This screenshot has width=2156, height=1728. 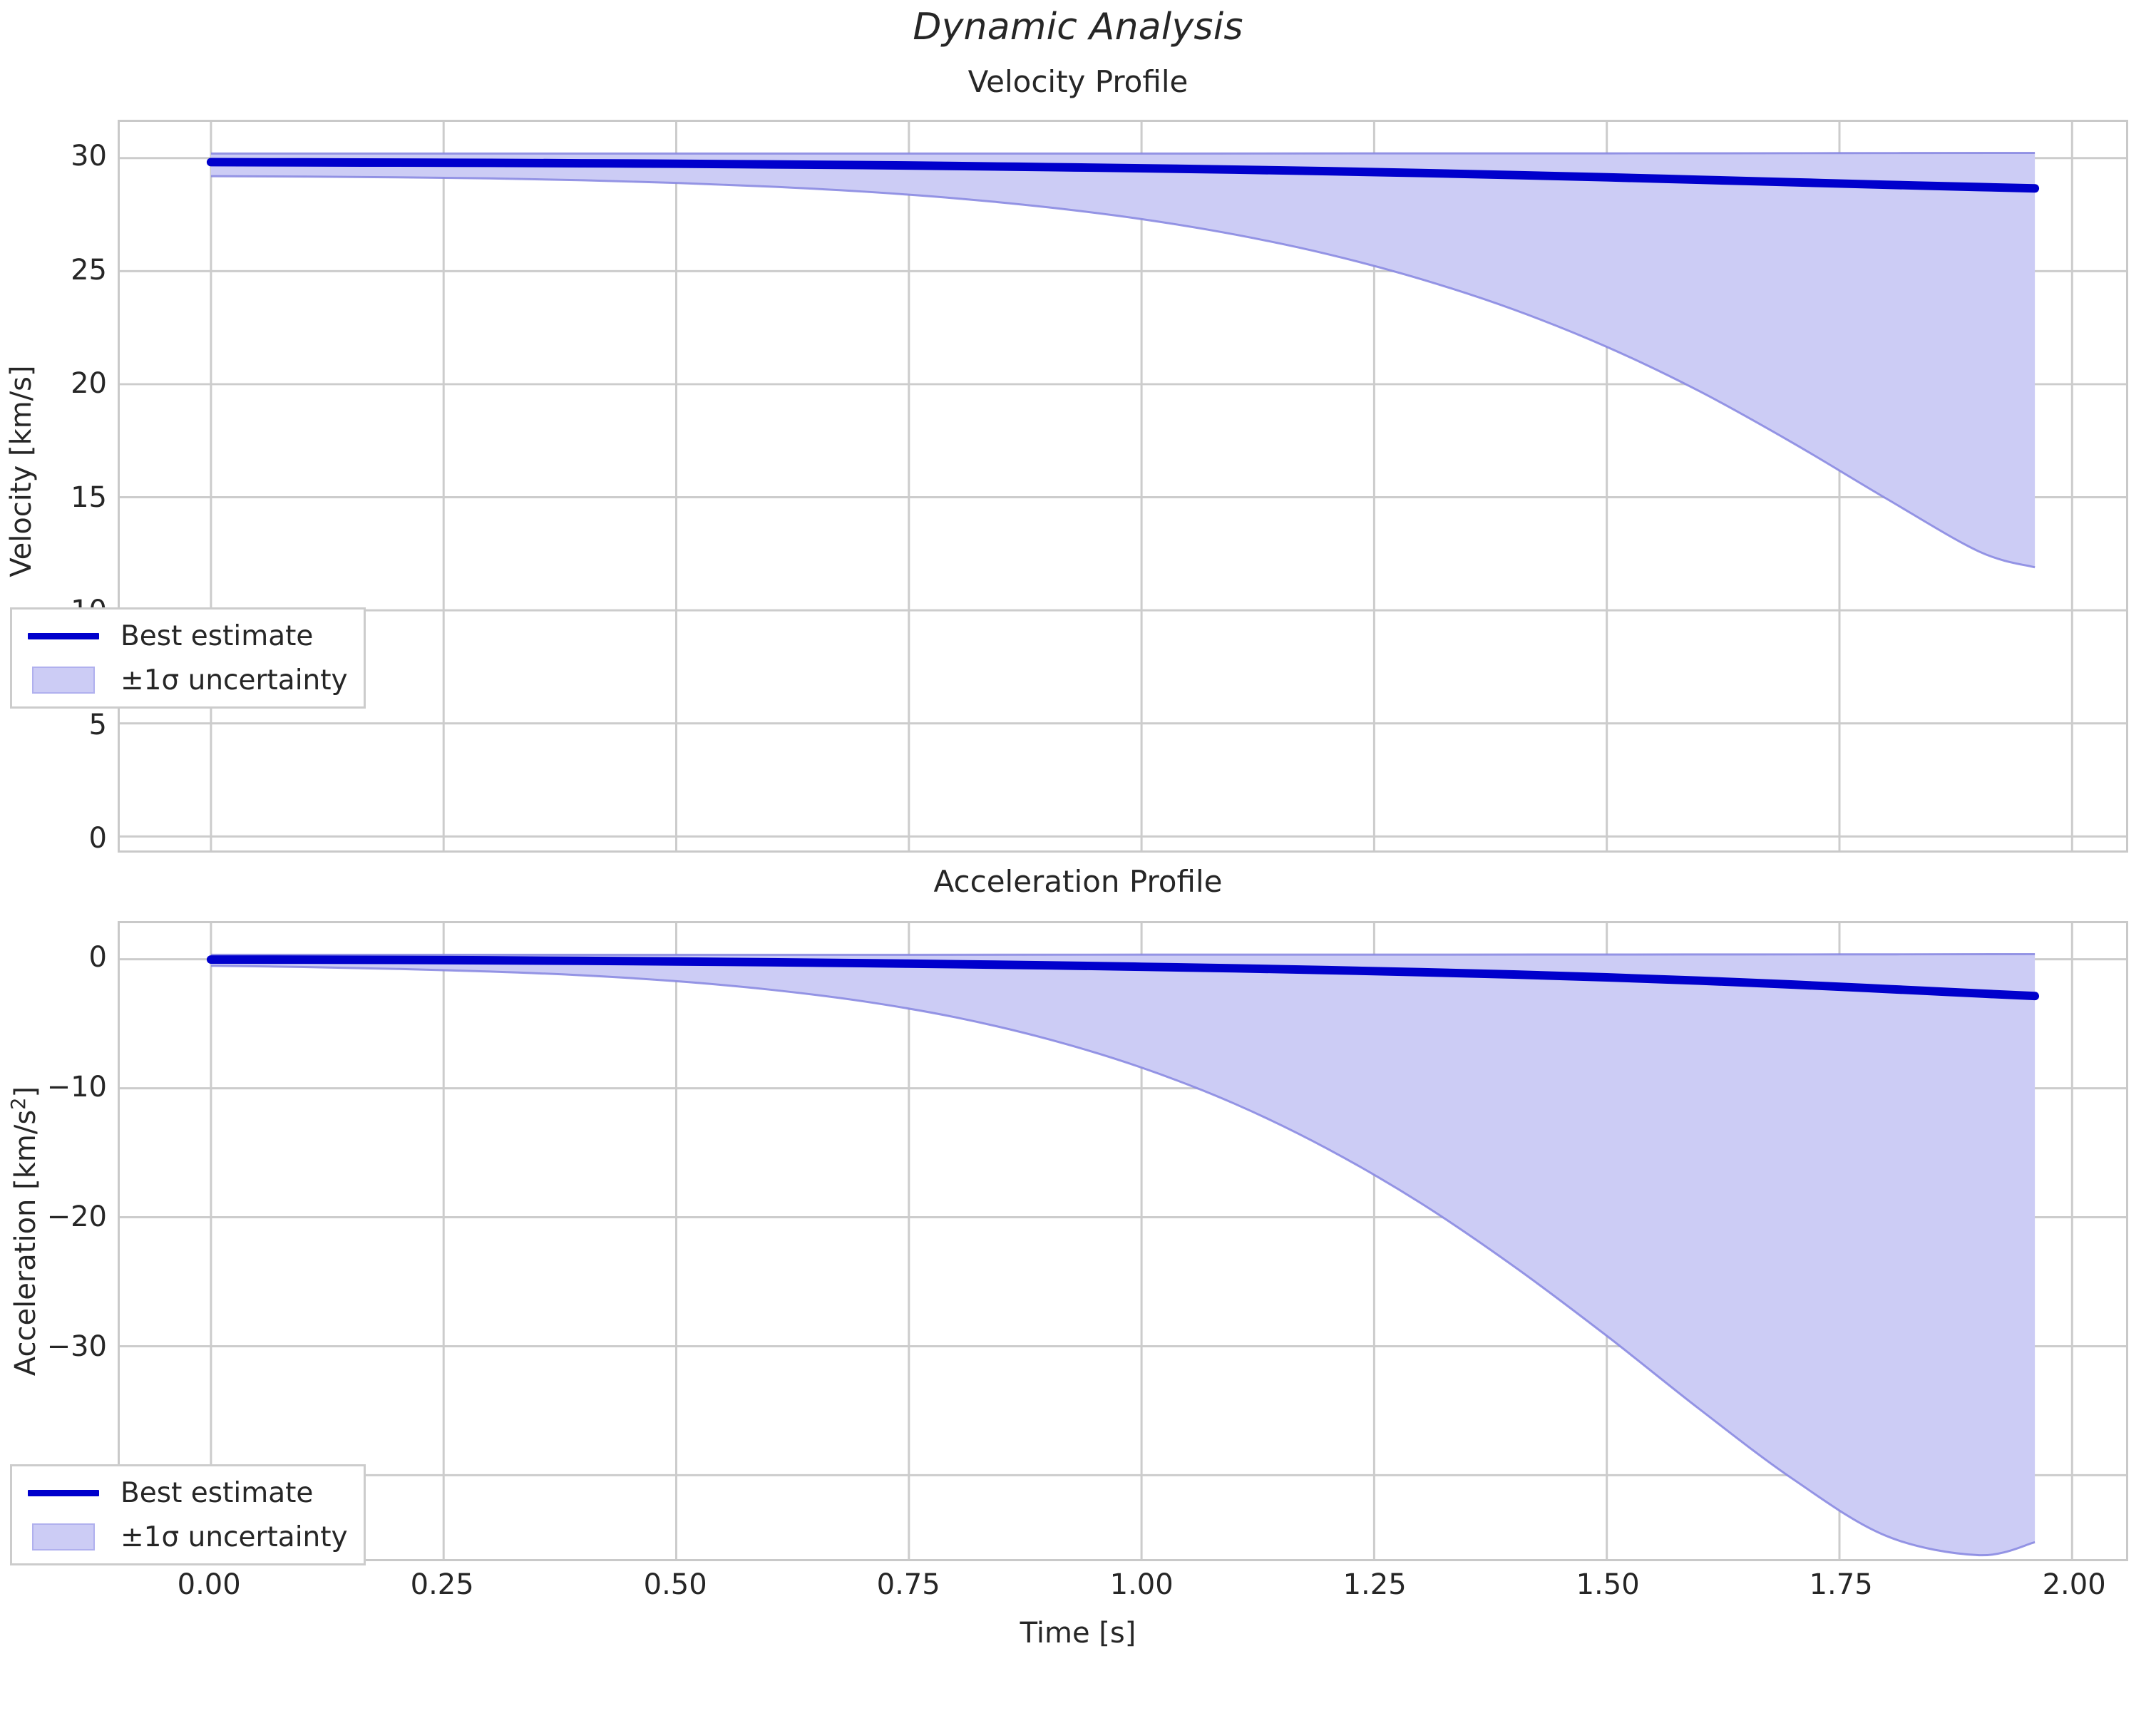 What do you see at coordinates (1078, 27) in the screenshot?
I see `figure-suptitle: Dynamic Analysis` at bounding box center [1078, 27].